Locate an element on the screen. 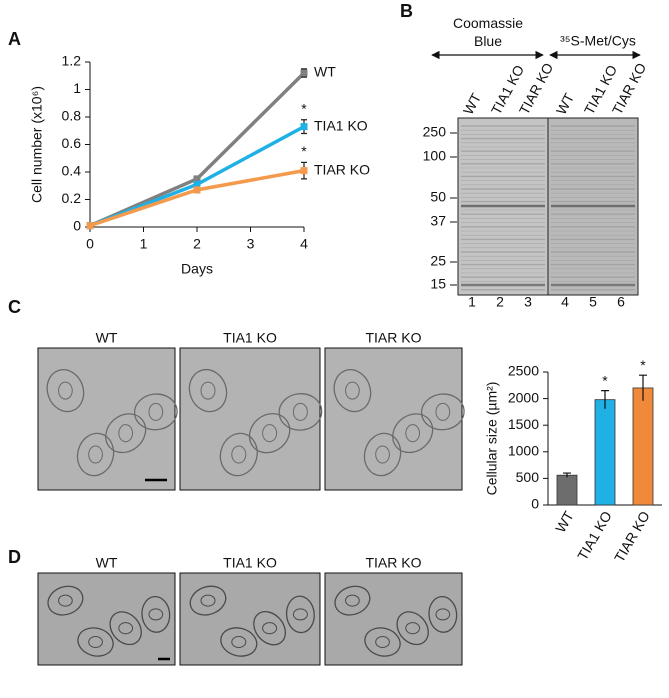 The image size is (669, 698). x-tick-label: 0 is located at coordinates (90, 244).